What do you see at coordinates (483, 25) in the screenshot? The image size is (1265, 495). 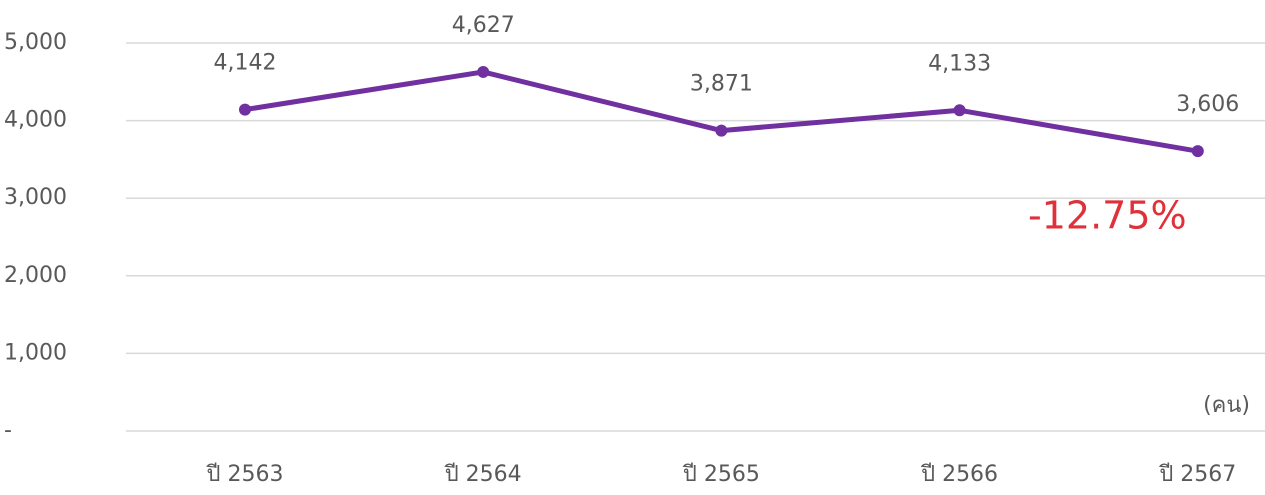 I see `data-label: 4,627` at bounding box center [483, 25].